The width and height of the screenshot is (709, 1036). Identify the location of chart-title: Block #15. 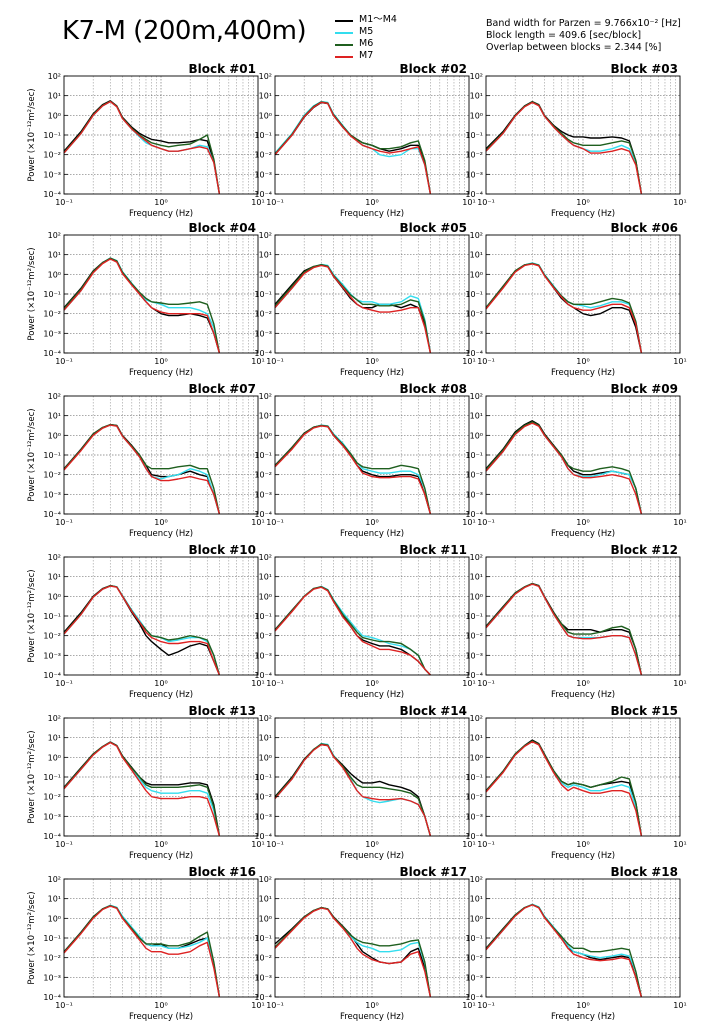
(644, 711).